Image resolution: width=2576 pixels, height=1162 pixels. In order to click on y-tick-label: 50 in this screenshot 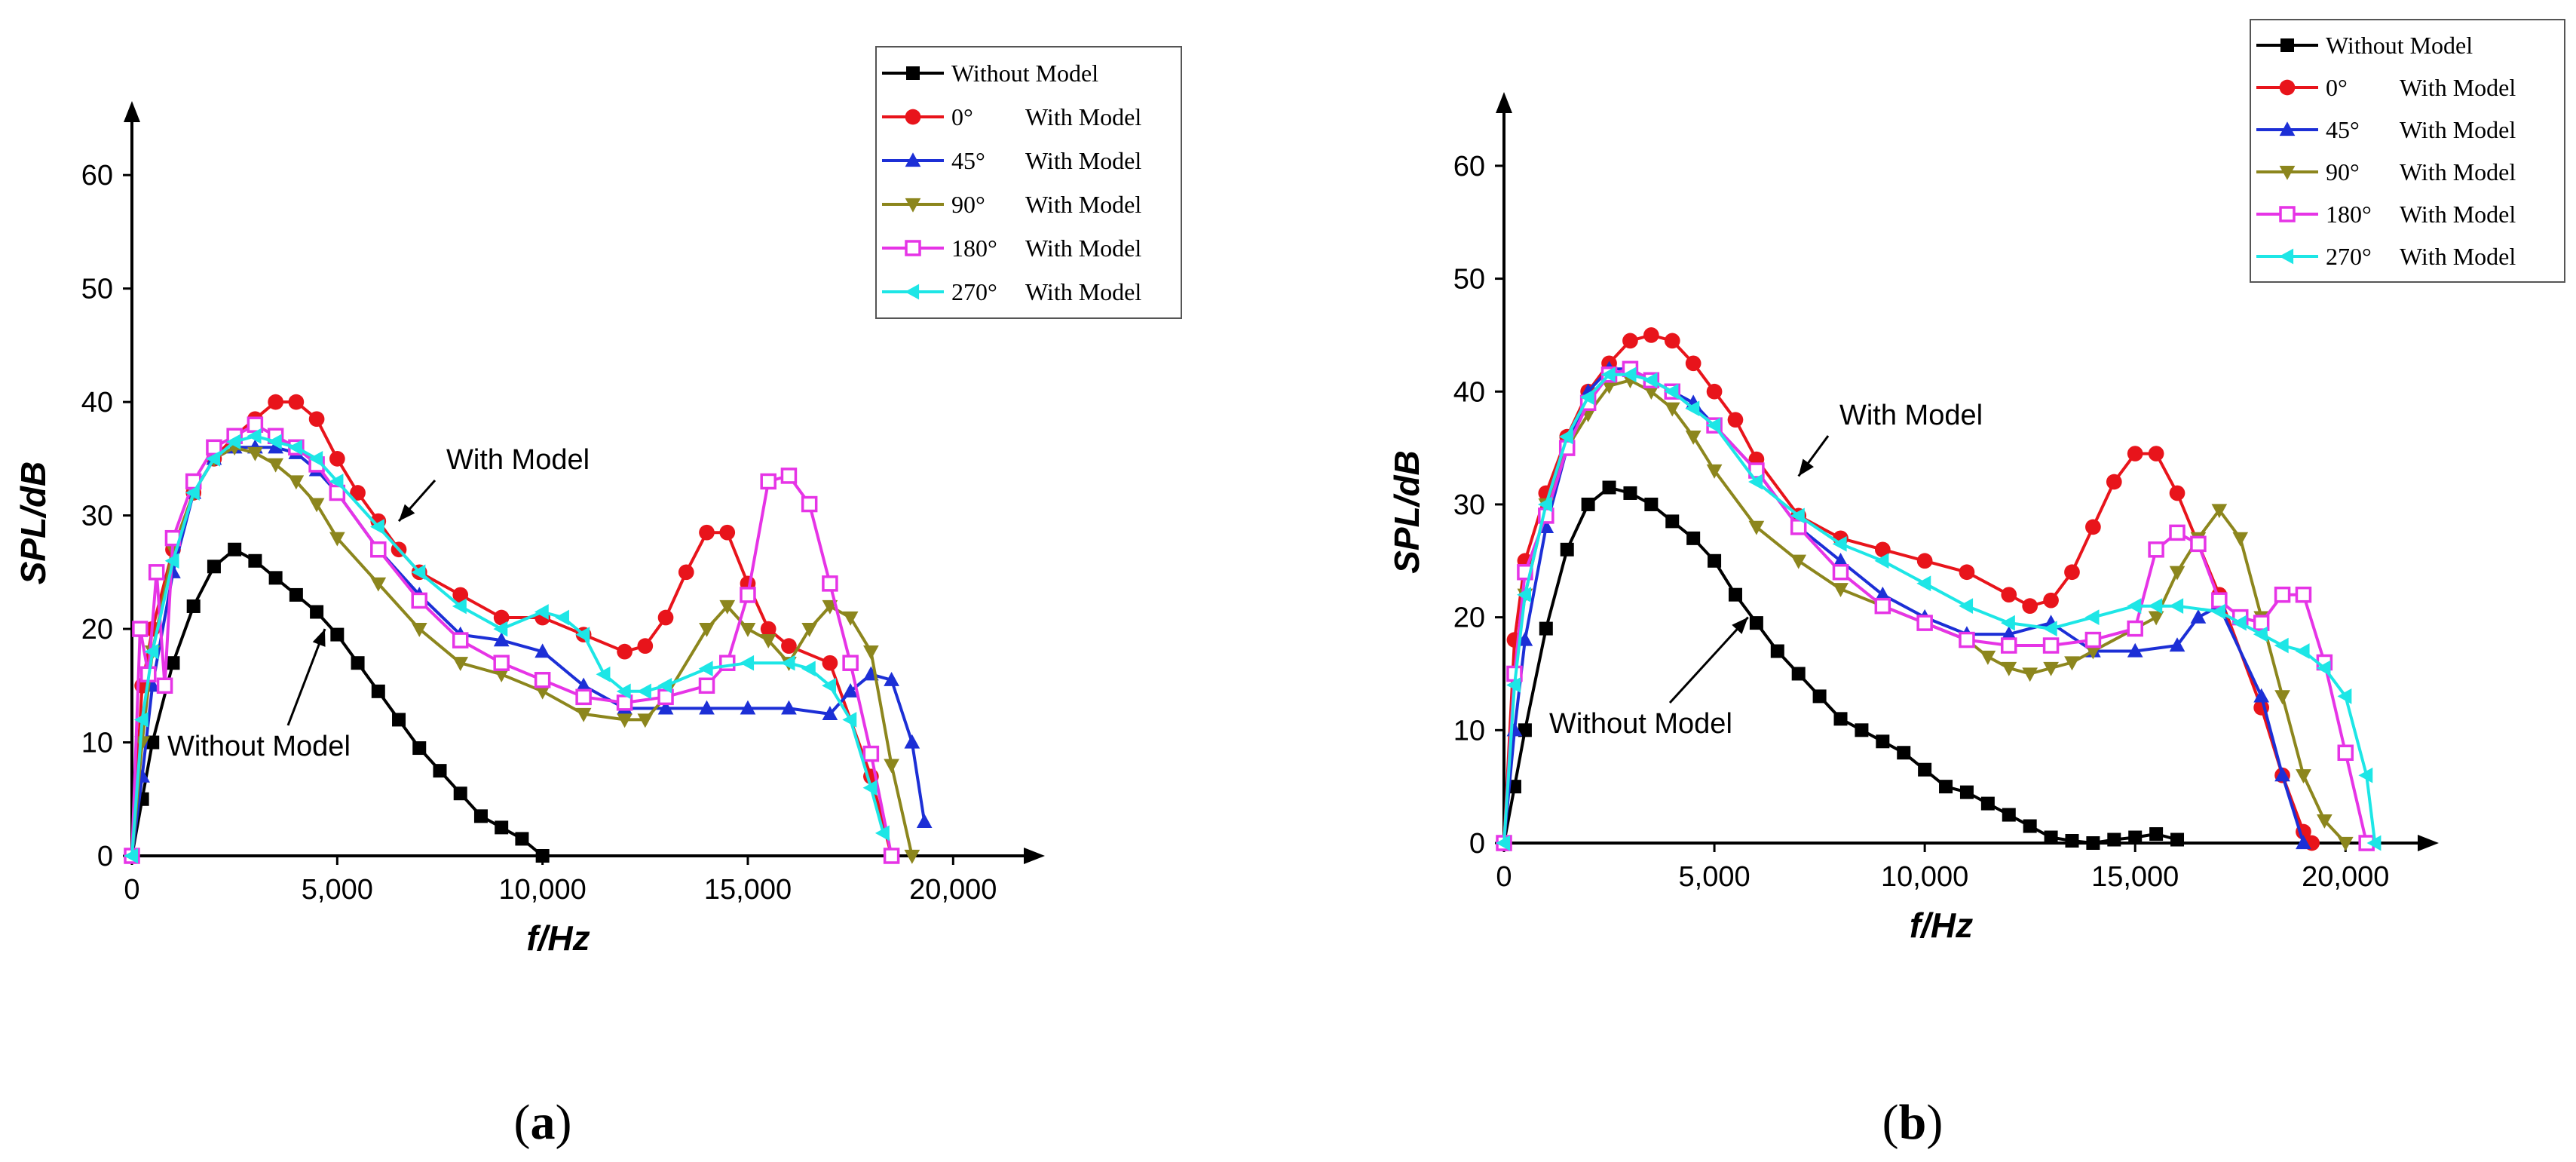, I will do `click(97, 289)`.